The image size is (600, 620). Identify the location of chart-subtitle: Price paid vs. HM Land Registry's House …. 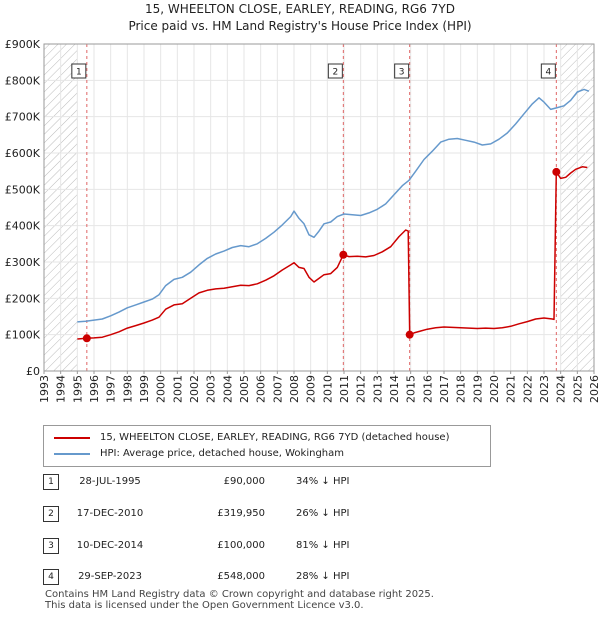
(300, 26).